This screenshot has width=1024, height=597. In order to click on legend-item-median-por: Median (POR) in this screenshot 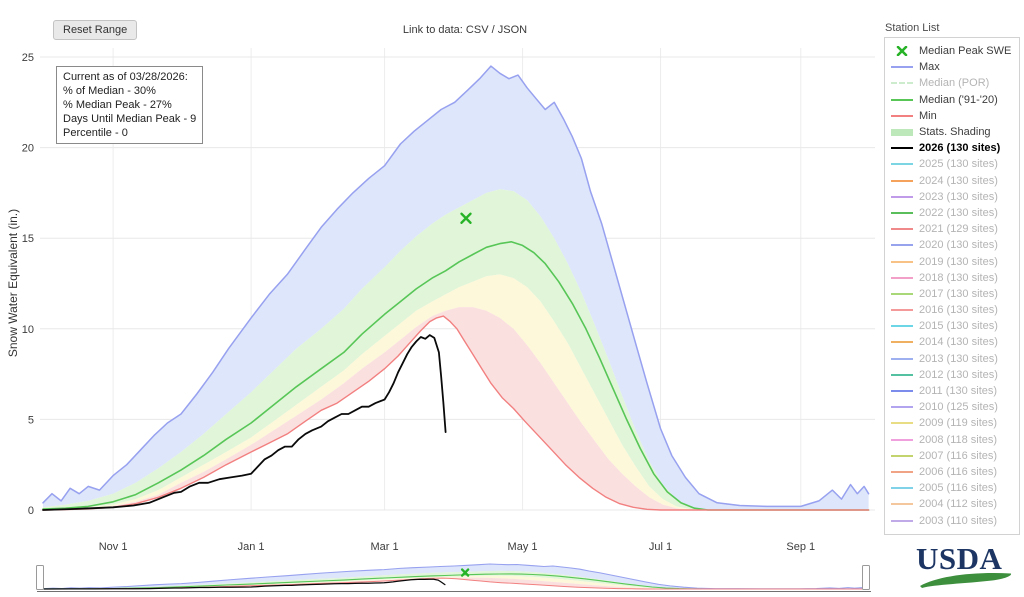, I will do `click(952, 83)`.